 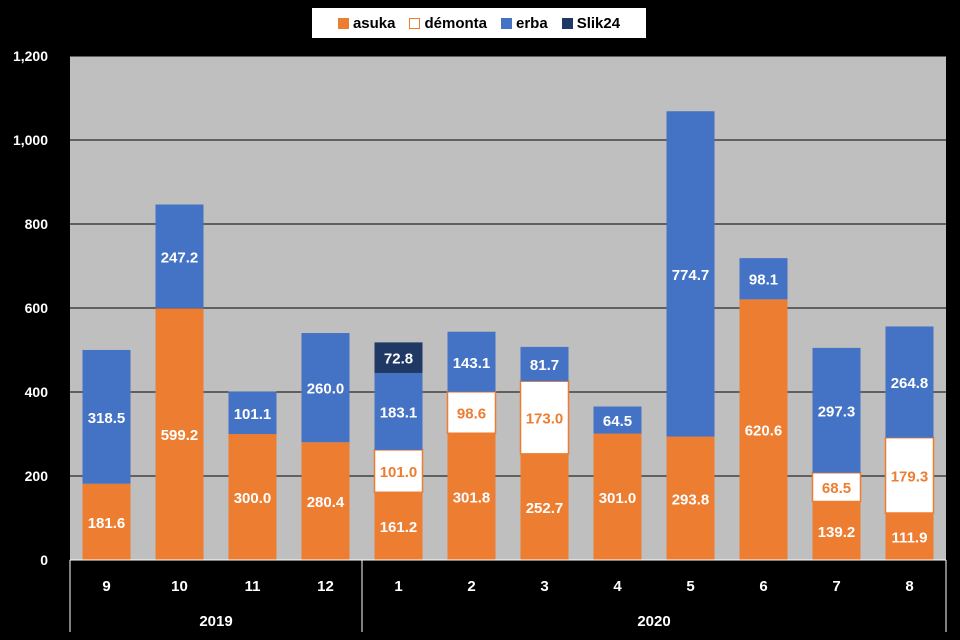 I want to click on data-label: 101.0, so click(x=399, y=472).